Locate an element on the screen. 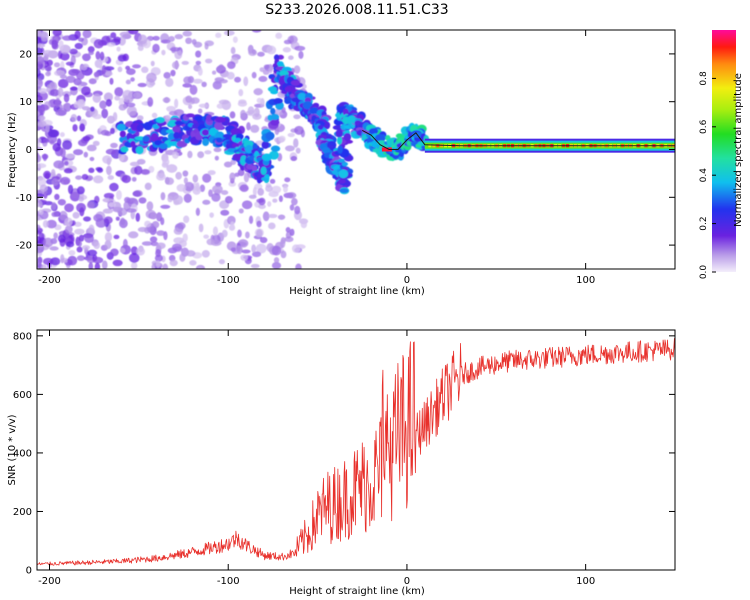 The width and height of the screenshot is (750, 600). y-tick-label: 10 is located at coordinates (25, 102).